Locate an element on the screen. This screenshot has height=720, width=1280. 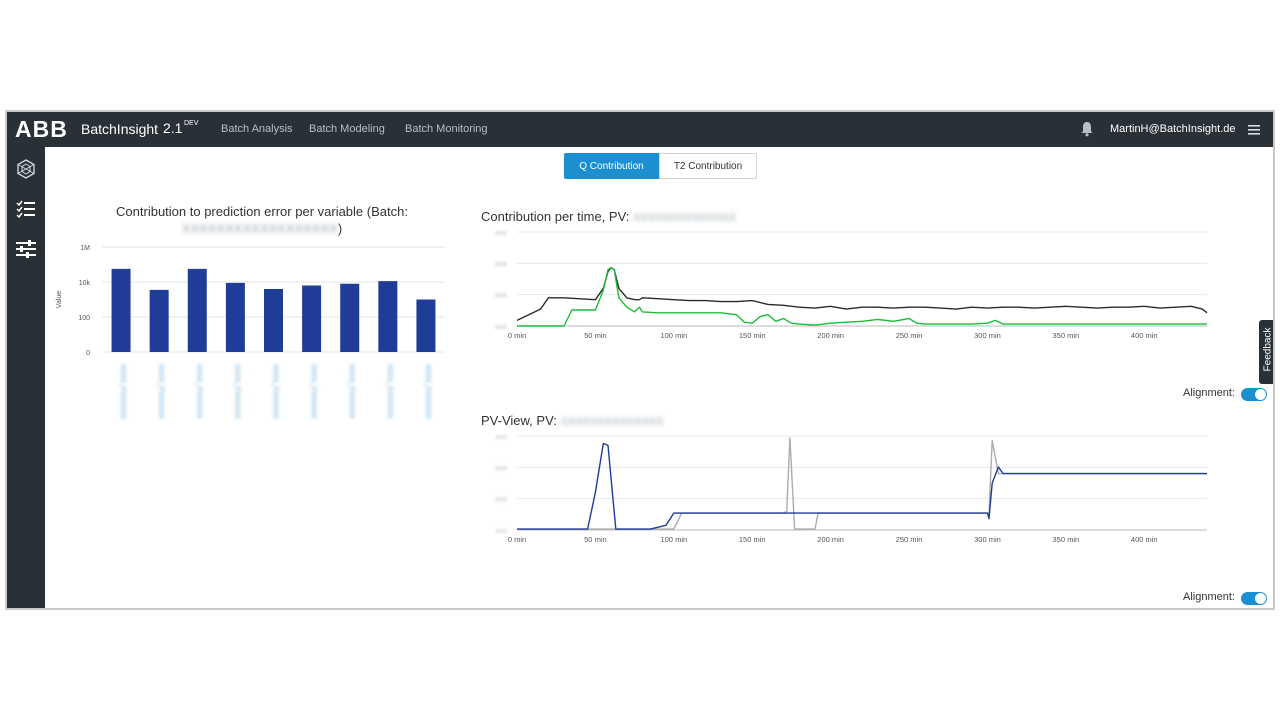
sliders-icon is located at coordinates (26, 249).